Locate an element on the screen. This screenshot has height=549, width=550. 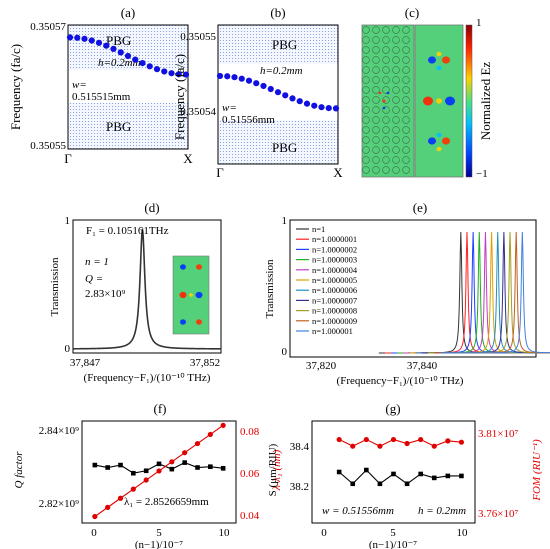
panel-g-h: h = 0.2mm is located at coordinates (442, 511).